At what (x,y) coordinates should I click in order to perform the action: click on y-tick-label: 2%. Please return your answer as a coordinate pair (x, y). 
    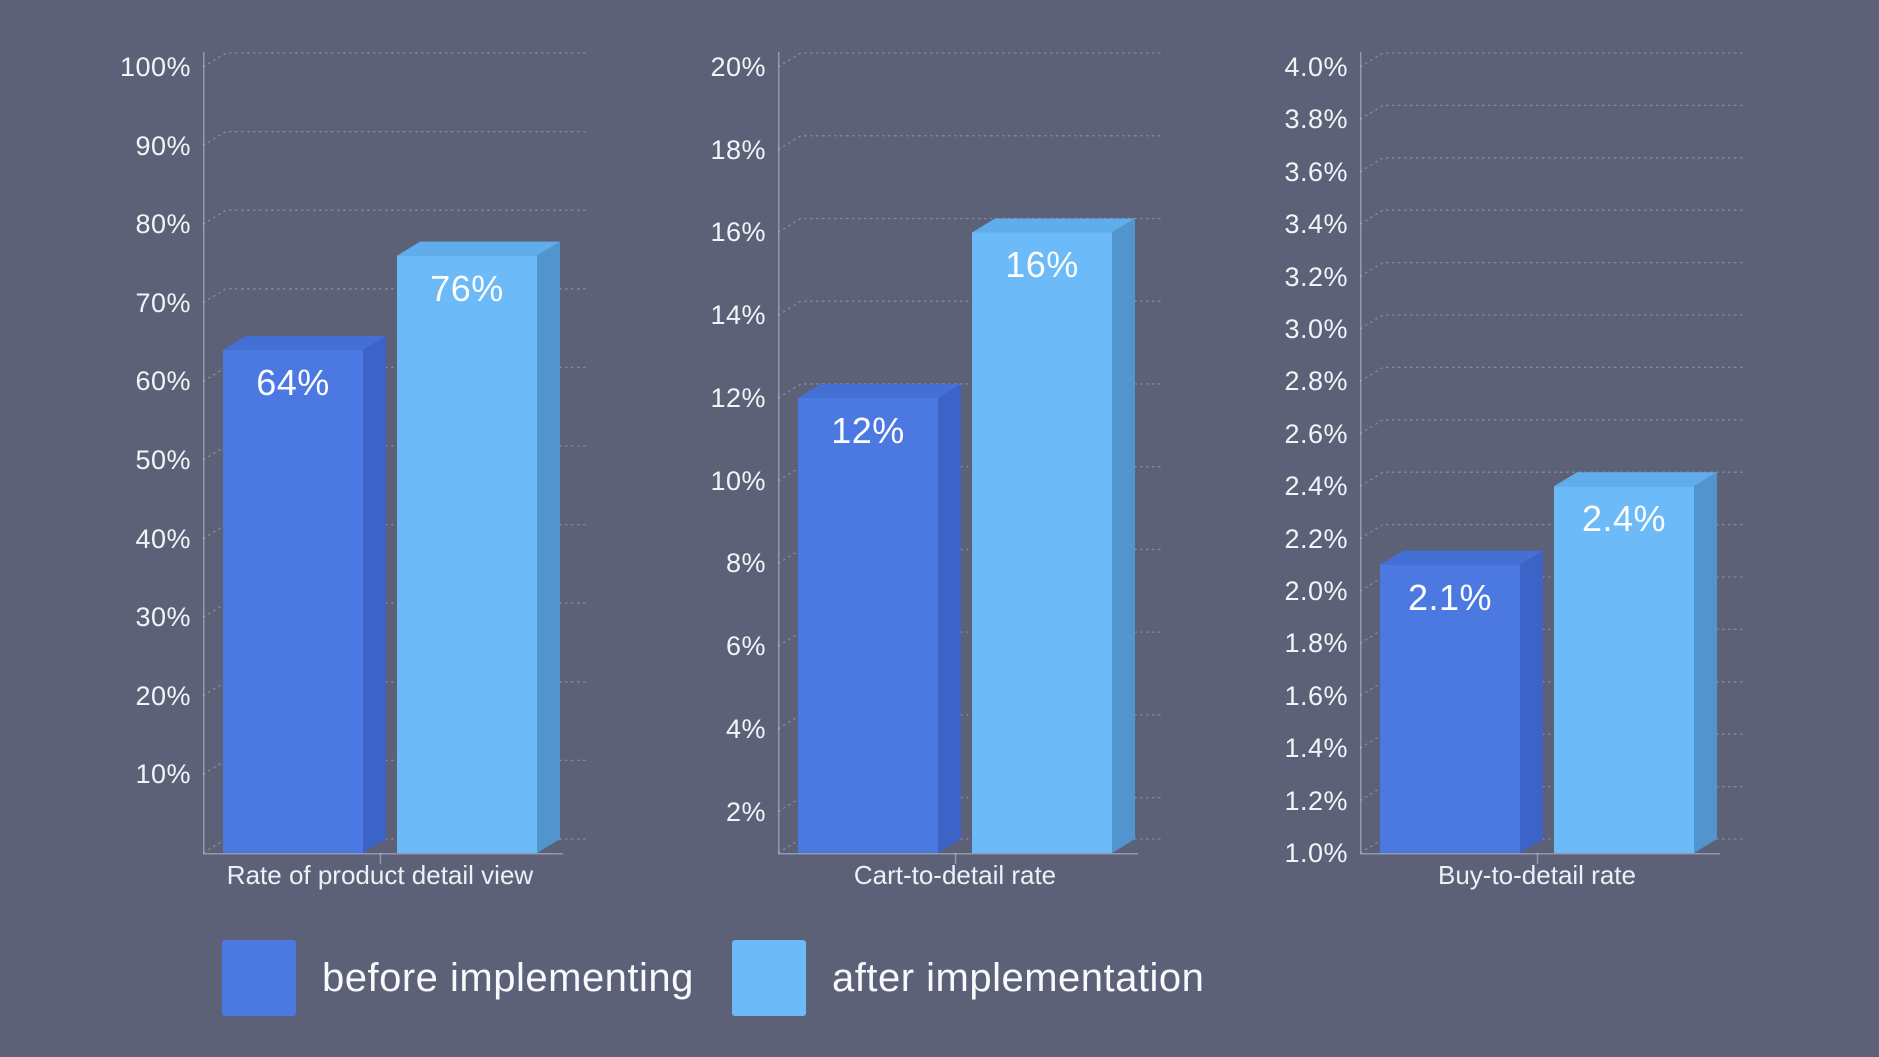
    Looking at the image, I should click on (745, 811).